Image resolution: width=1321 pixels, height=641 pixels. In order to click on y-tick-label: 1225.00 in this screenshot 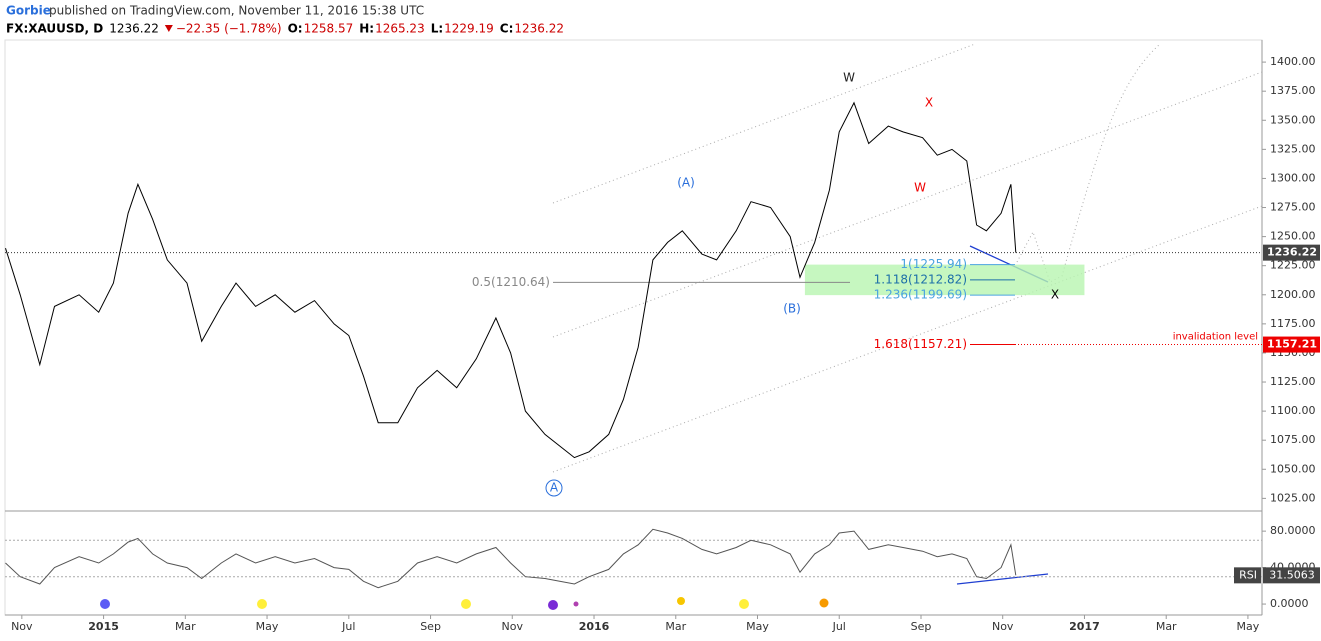, I will do `click(1293, 265)`.